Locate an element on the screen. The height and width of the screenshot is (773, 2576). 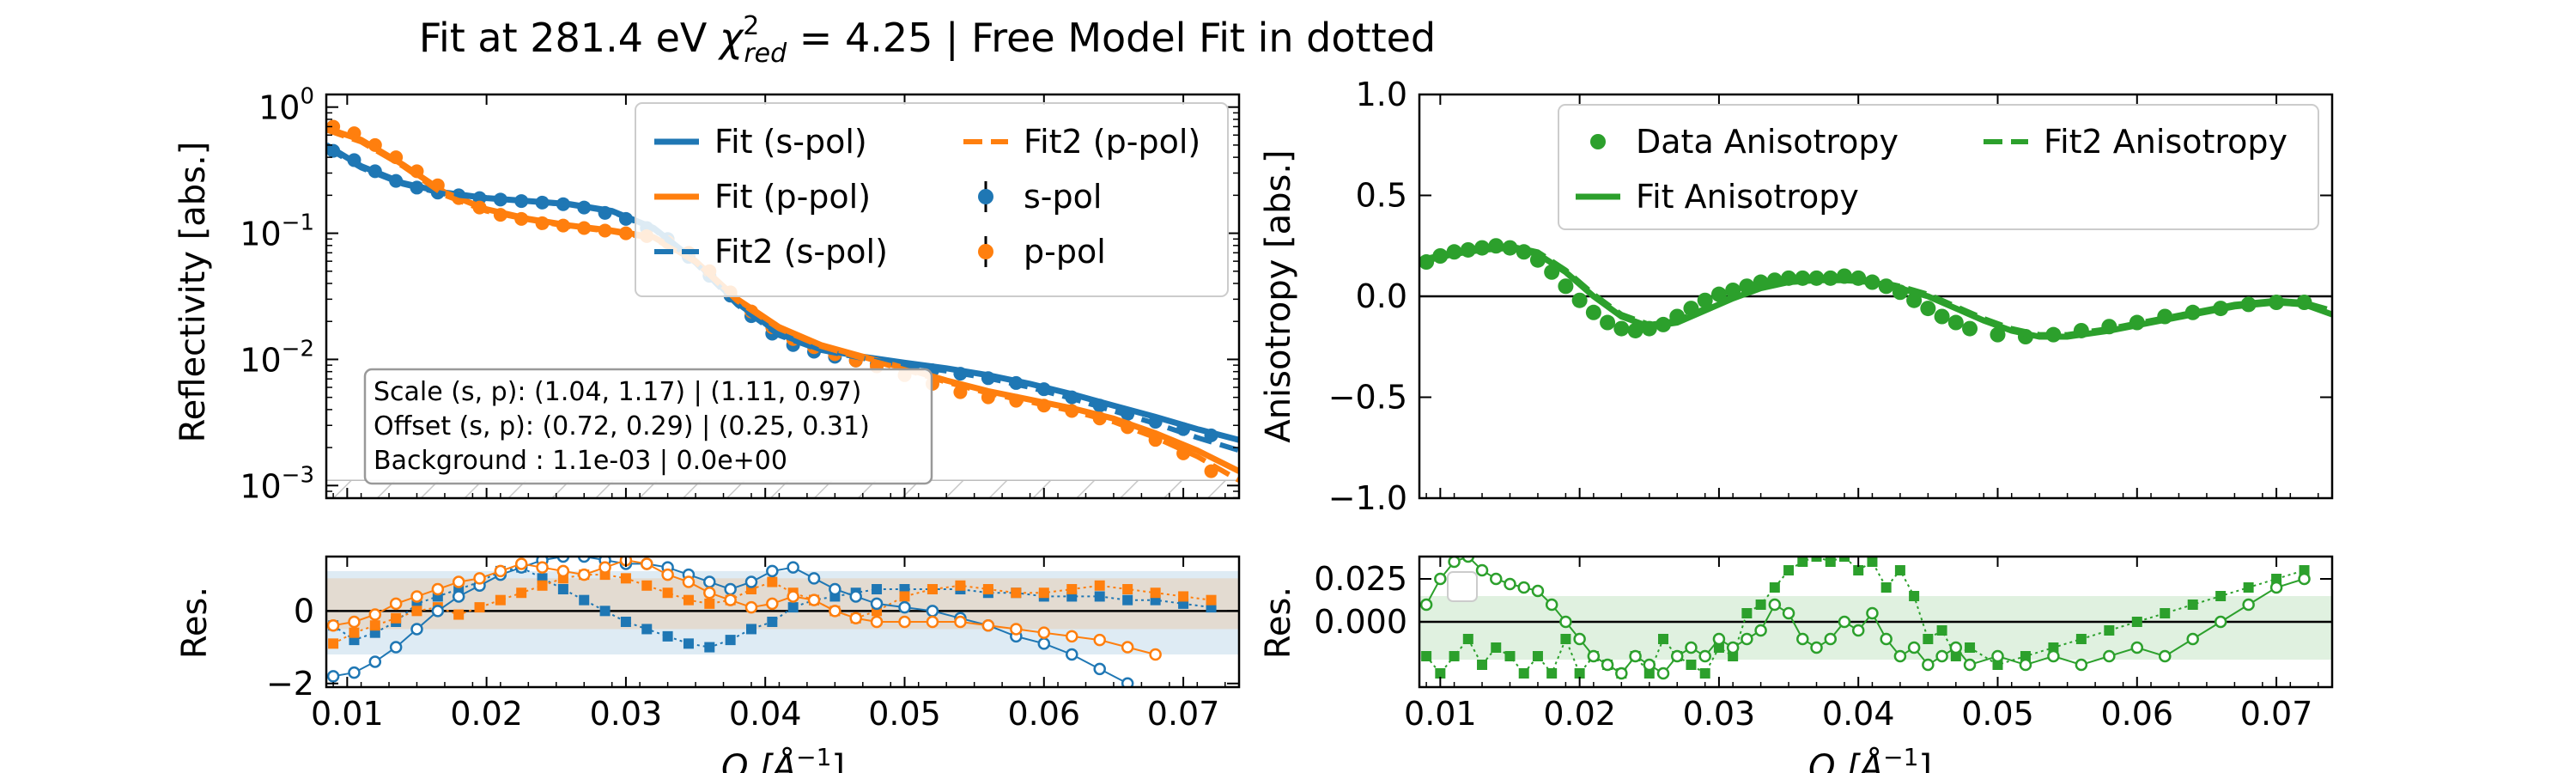
residual-left-xlabel: Q [Å−1] is located at coordinates (783, 758).